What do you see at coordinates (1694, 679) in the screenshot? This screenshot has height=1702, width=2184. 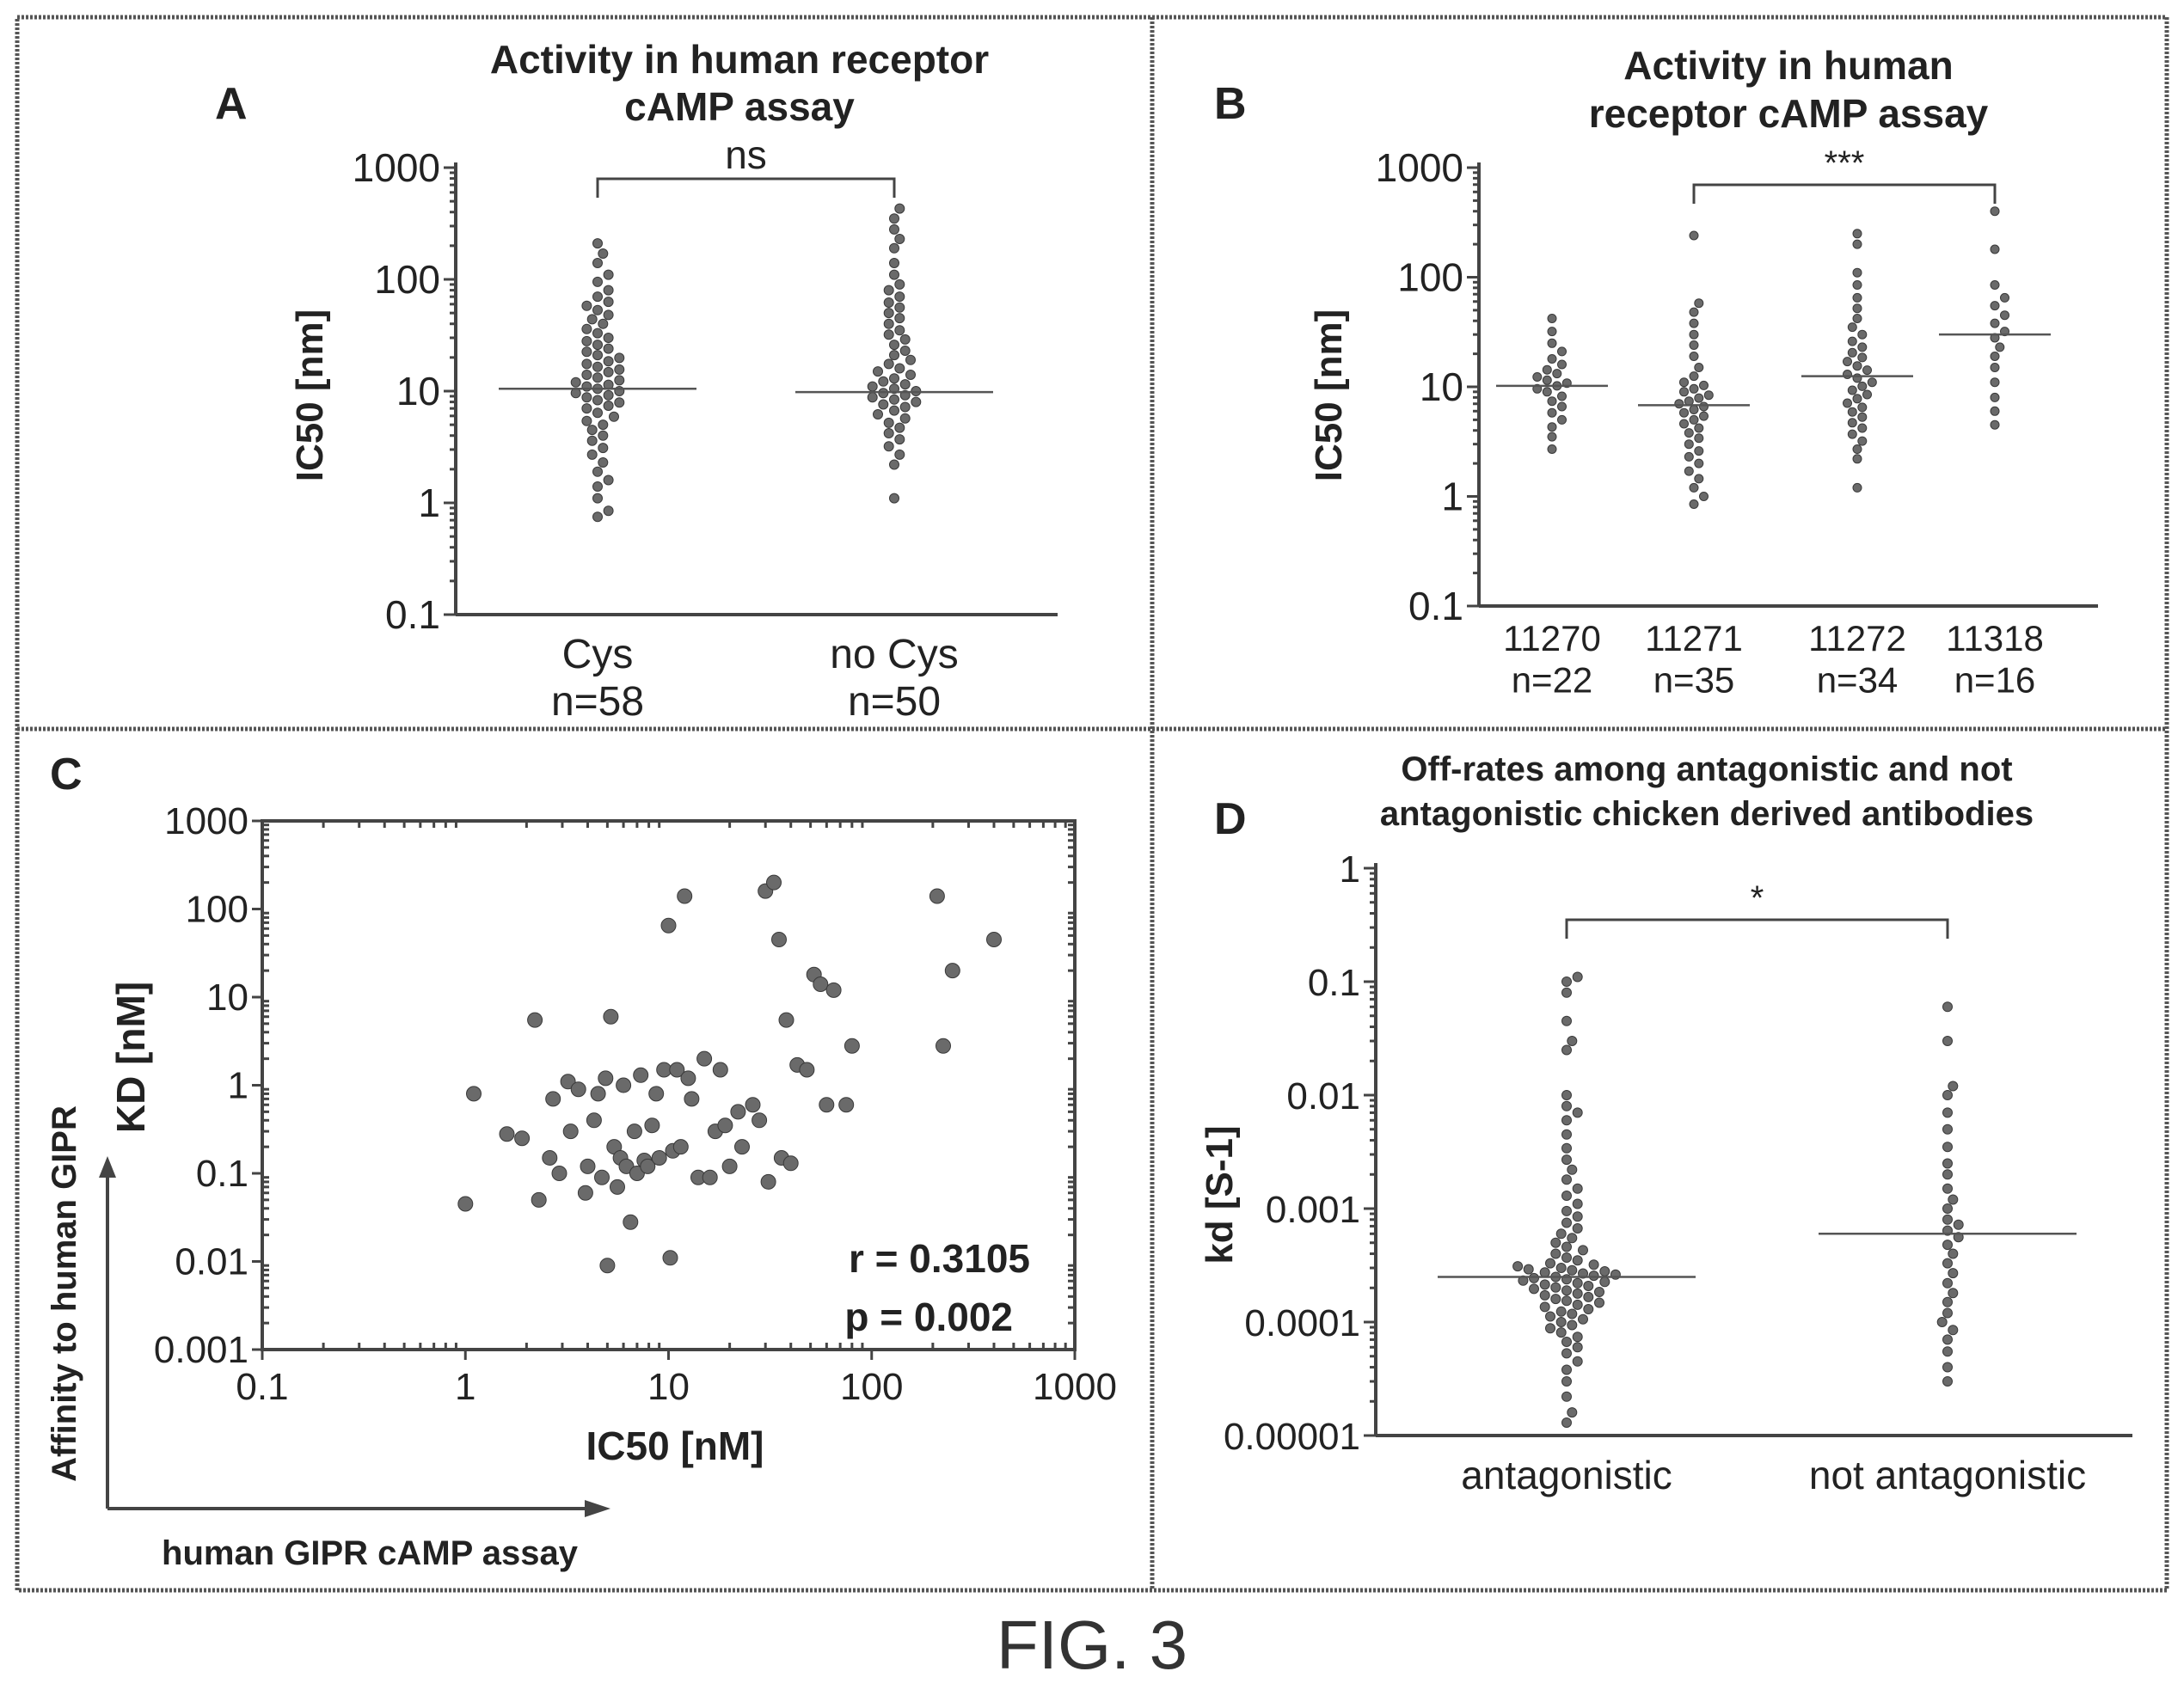 I see `category-count: n=35` at bounding box center [1694, 679].